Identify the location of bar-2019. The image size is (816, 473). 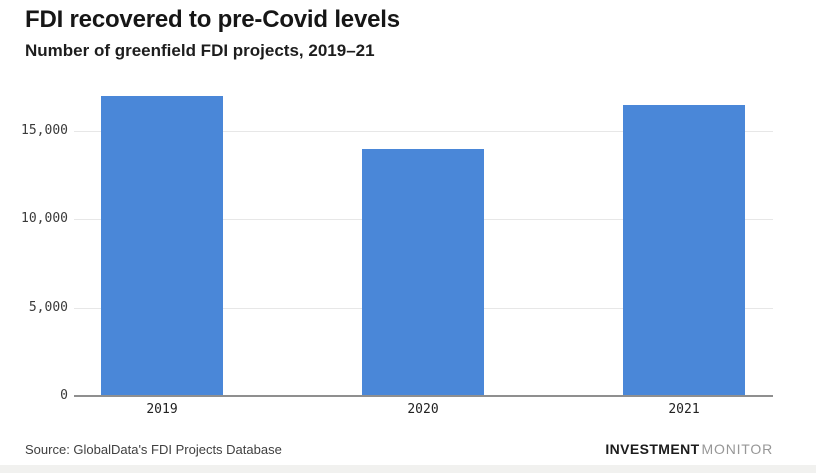
(162, 245).